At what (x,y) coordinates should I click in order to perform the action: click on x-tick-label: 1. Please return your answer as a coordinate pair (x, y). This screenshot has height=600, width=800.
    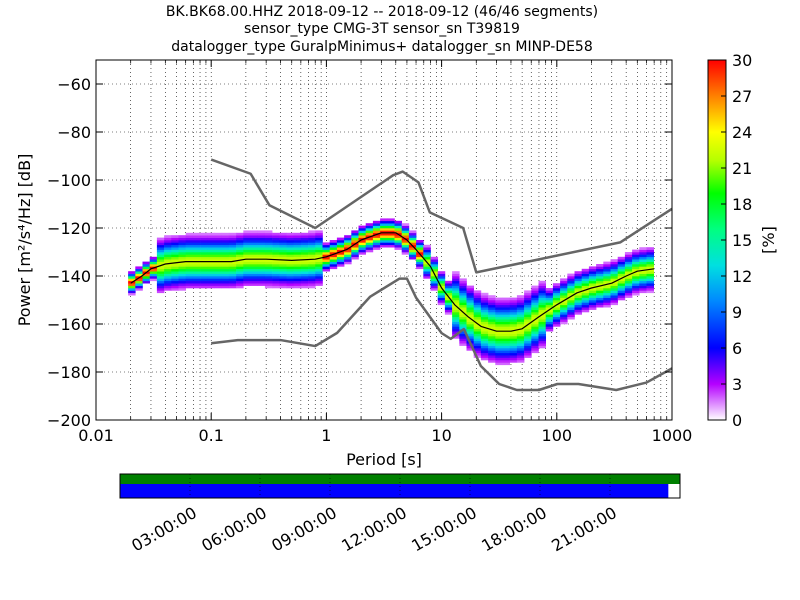
    Looking at the image, I should click on (326, 435).